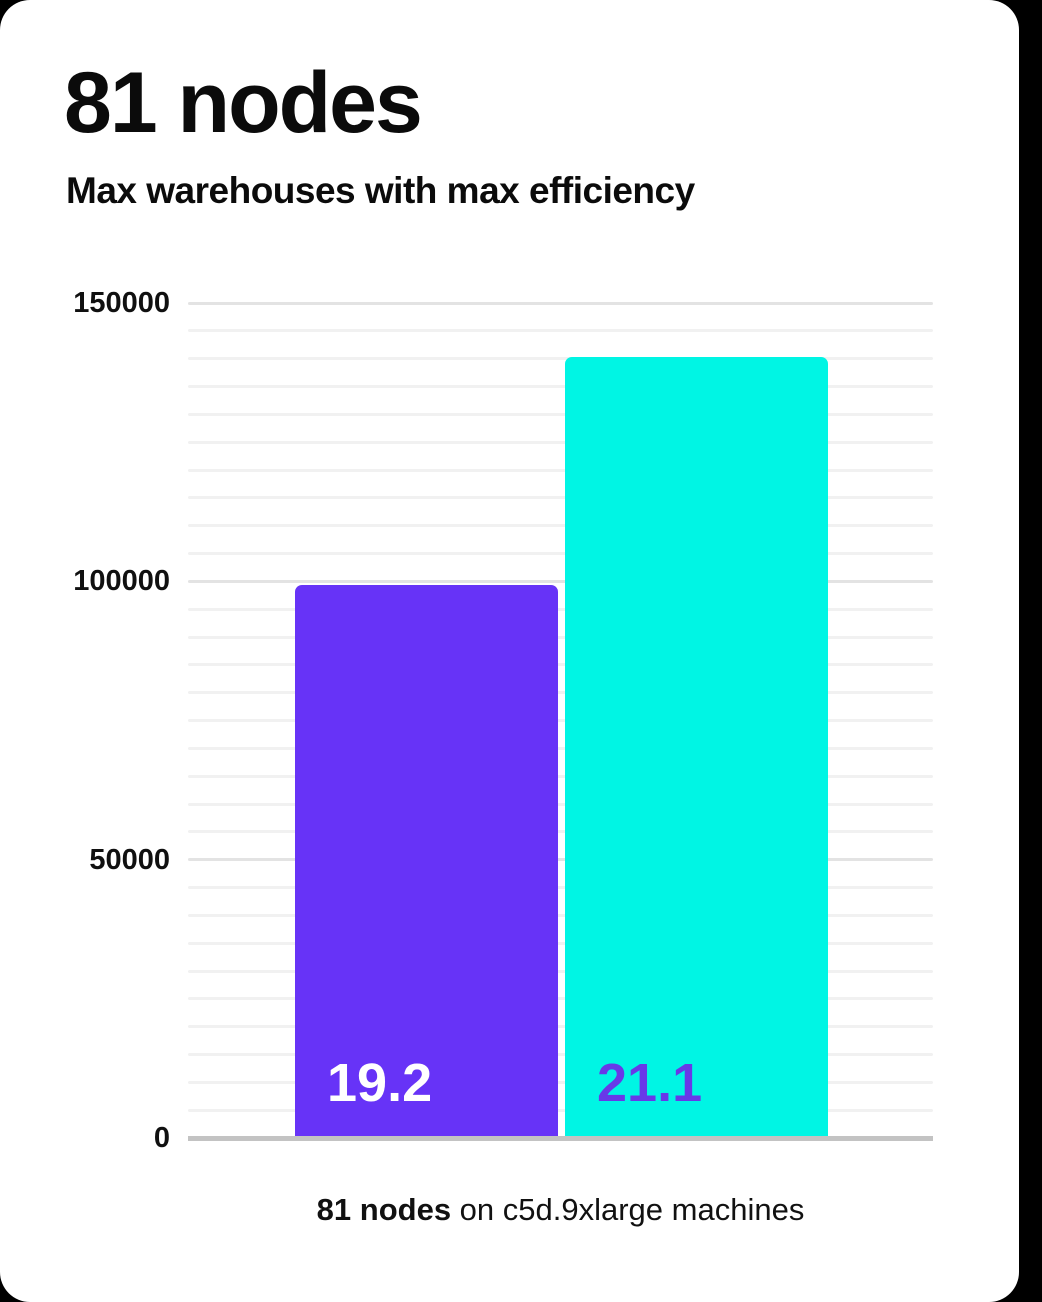  Describe the element at coordinates (560, 1138) in the screenshot. I see `x-axis-line` at that location.